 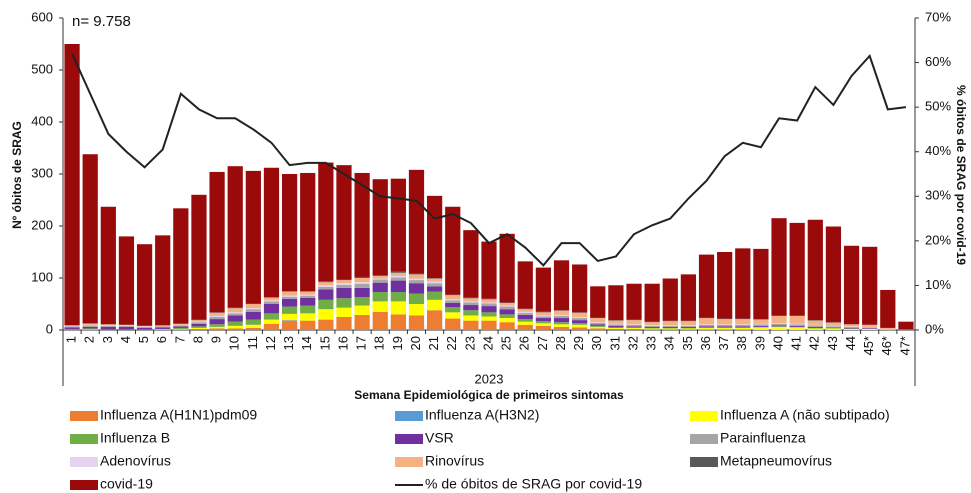 What do you see at coordinates (216, 339) in the screenshot?
I see `x-tick-label: 9` at bounding box center [216, 339].